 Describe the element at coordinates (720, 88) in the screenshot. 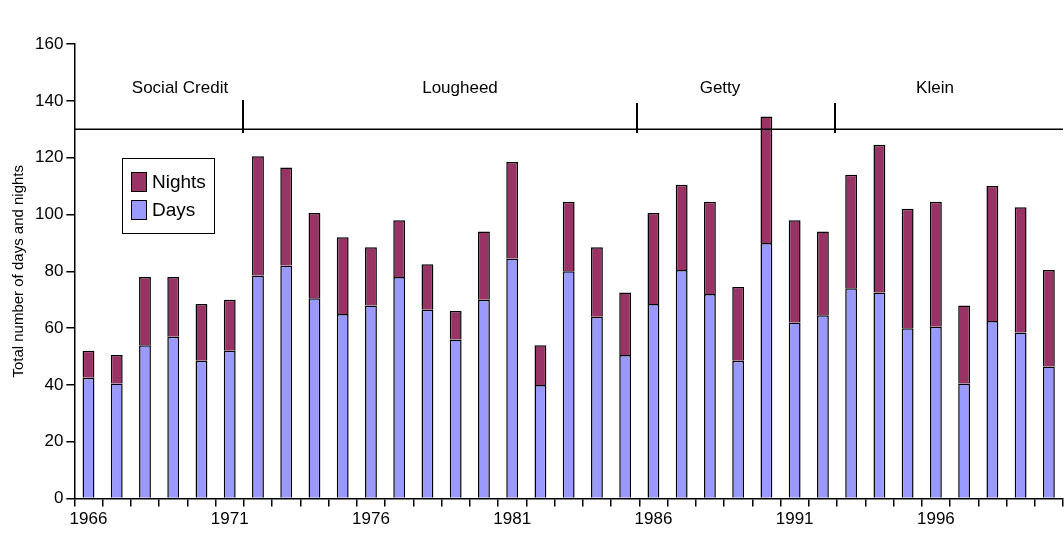

I see `annotation: Getty` at that location.